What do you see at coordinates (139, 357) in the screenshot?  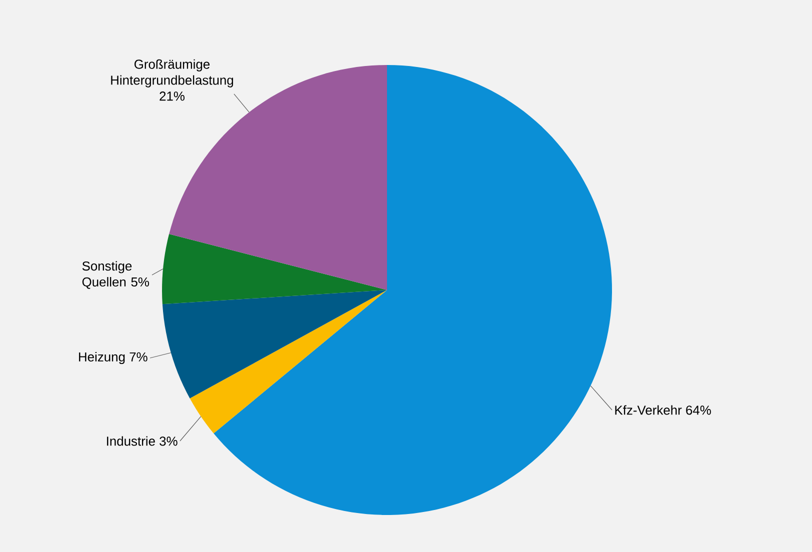 I see `data-label: 7%` at bounding box center [139, 357].